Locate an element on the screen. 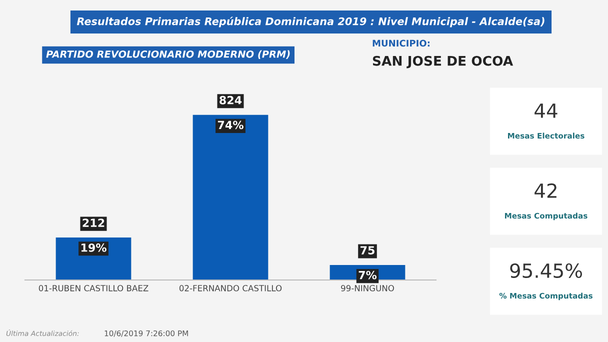 The height and width of the screenshot is (342, 608). chart-subtitle: PARTIDO REVOLUCIONARIO MODERNO (PRM) is located at coordinates (168, 54).